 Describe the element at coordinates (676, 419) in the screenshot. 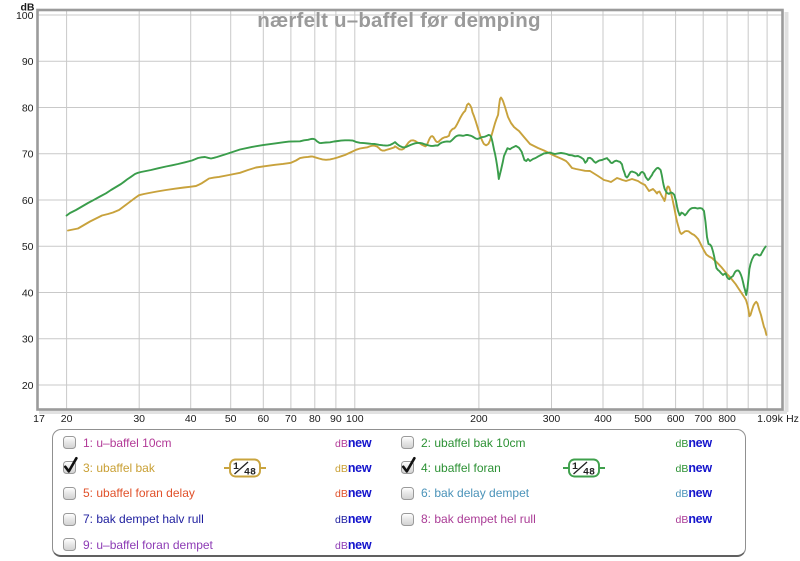

I see `svg-text: 600` at that location.